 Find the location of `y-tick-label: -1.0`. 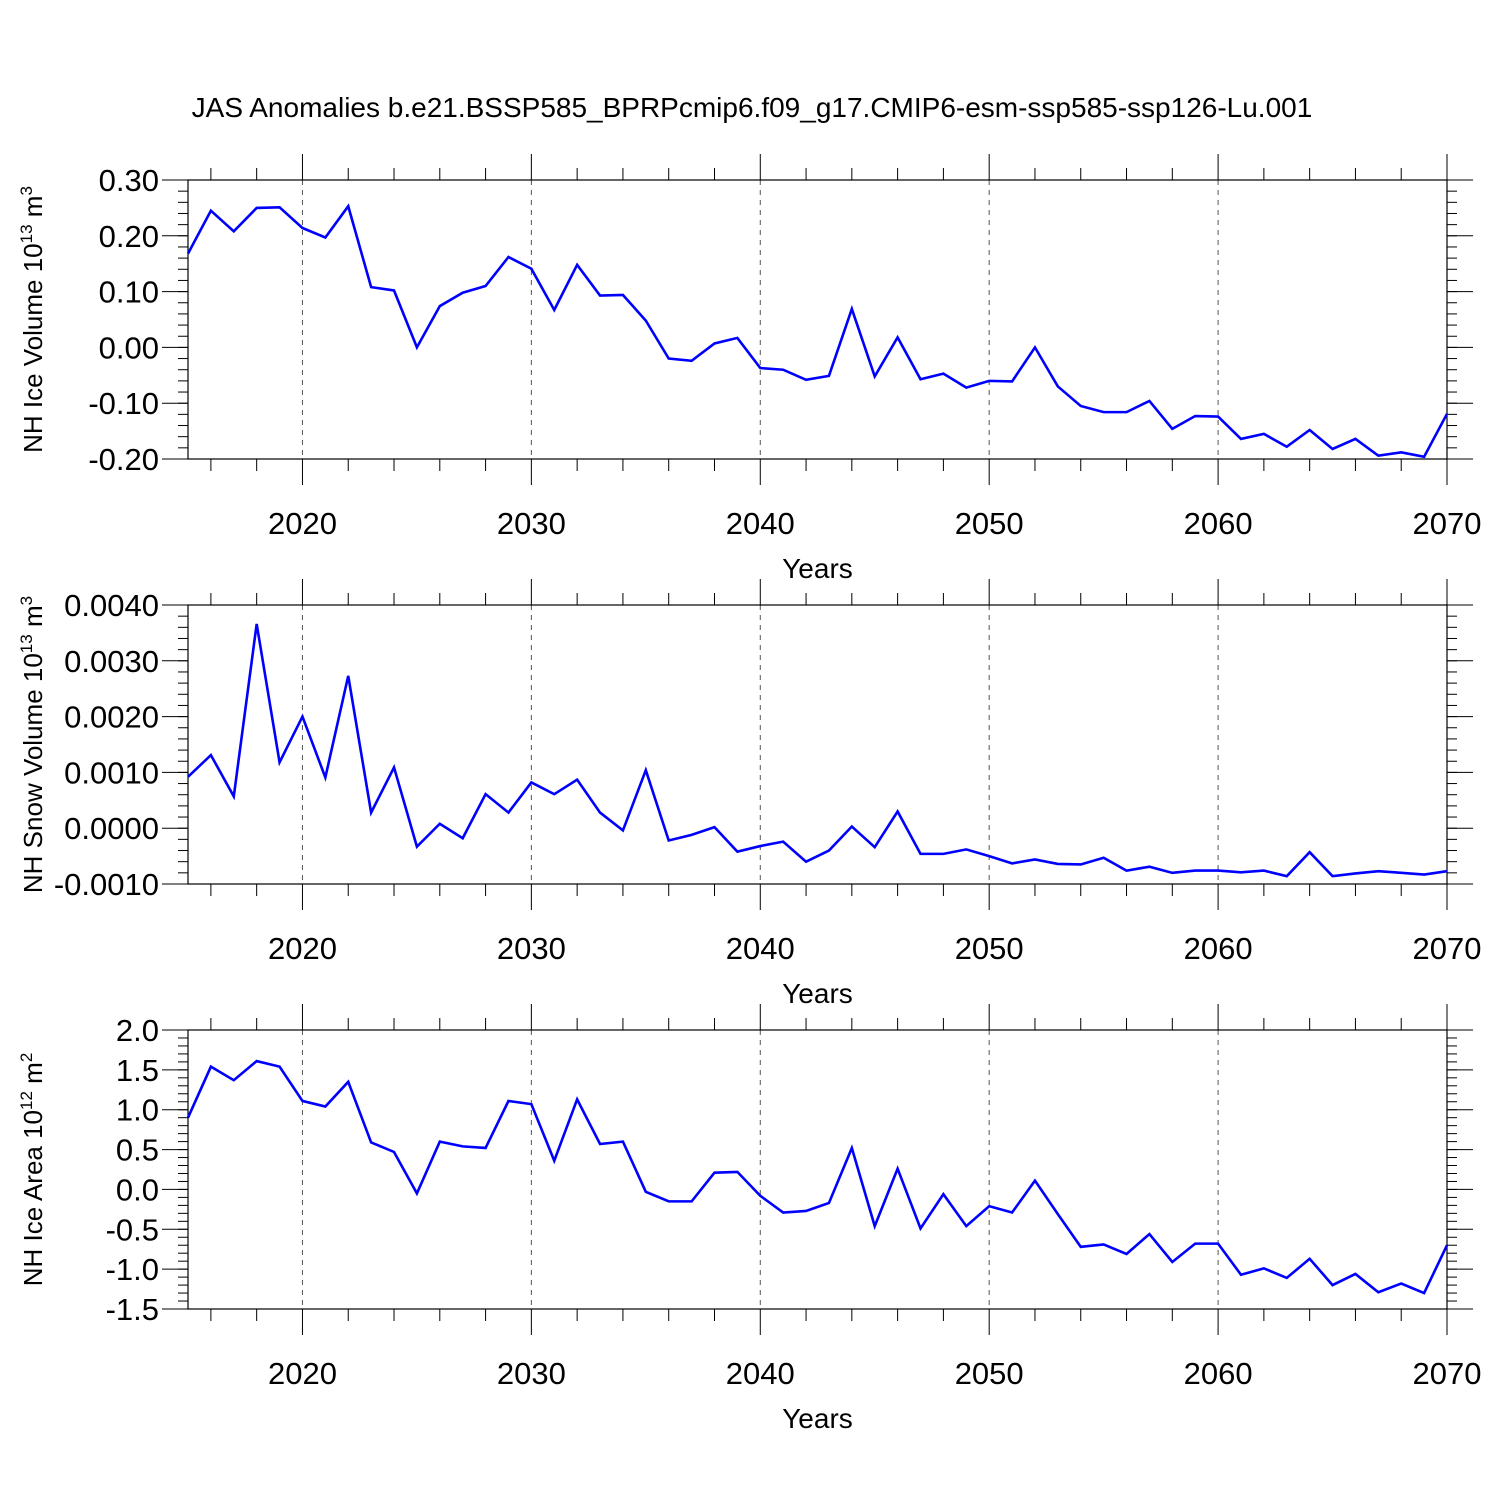

y-tick-label: -1.0 is located at coordinates (132, 1269).